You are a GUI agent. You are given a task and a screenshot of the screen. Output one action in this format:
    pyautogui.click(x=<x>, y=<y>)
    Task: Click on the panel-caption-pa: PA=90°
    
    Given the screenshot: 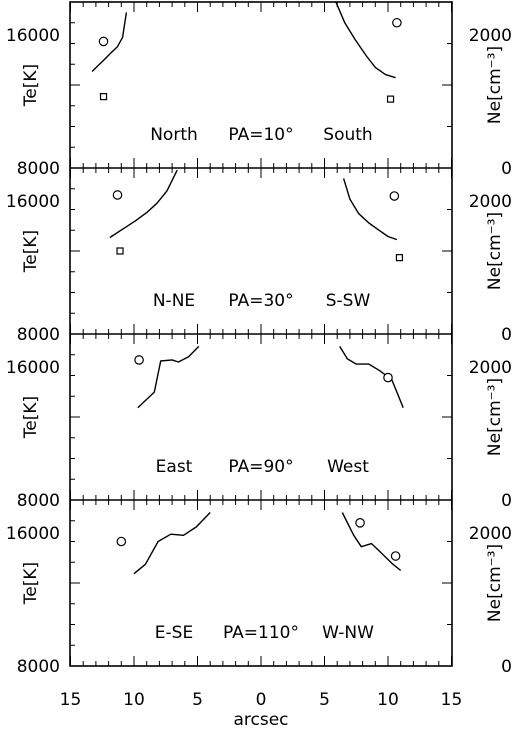 What is the action you would take?
    pyautogui.click(x=260, y=467)
    